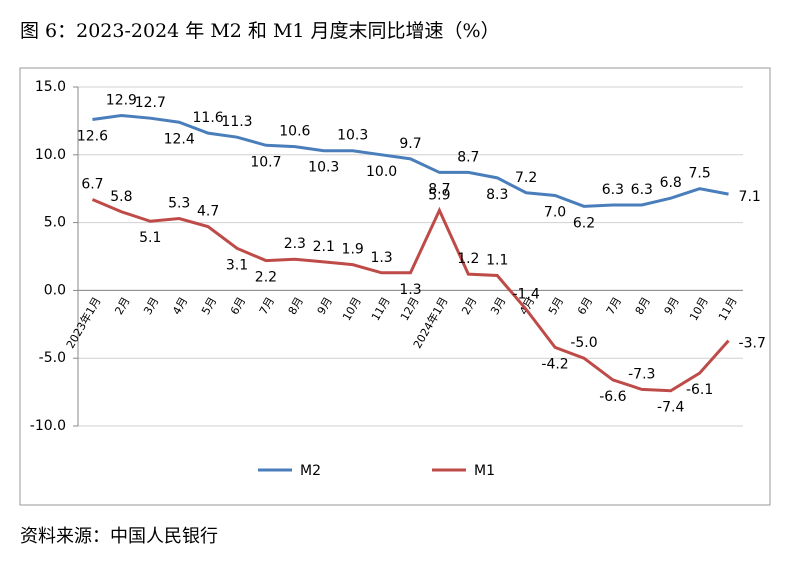  I want to click on data-label: 6.2, so click(584, 223).